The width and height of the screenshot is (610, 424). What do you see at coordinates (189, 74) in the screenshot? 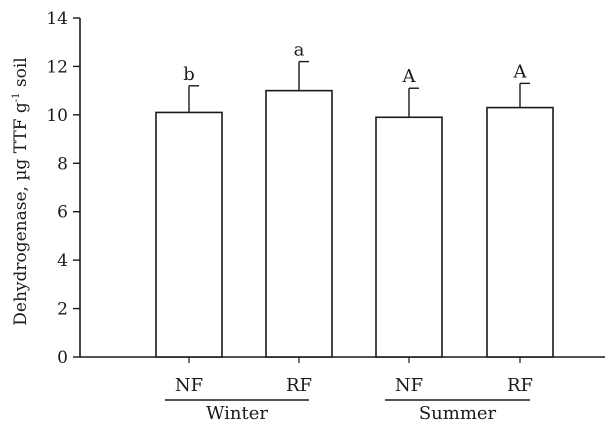
I see `significance-letter: b` at bounding box center [189, 74].